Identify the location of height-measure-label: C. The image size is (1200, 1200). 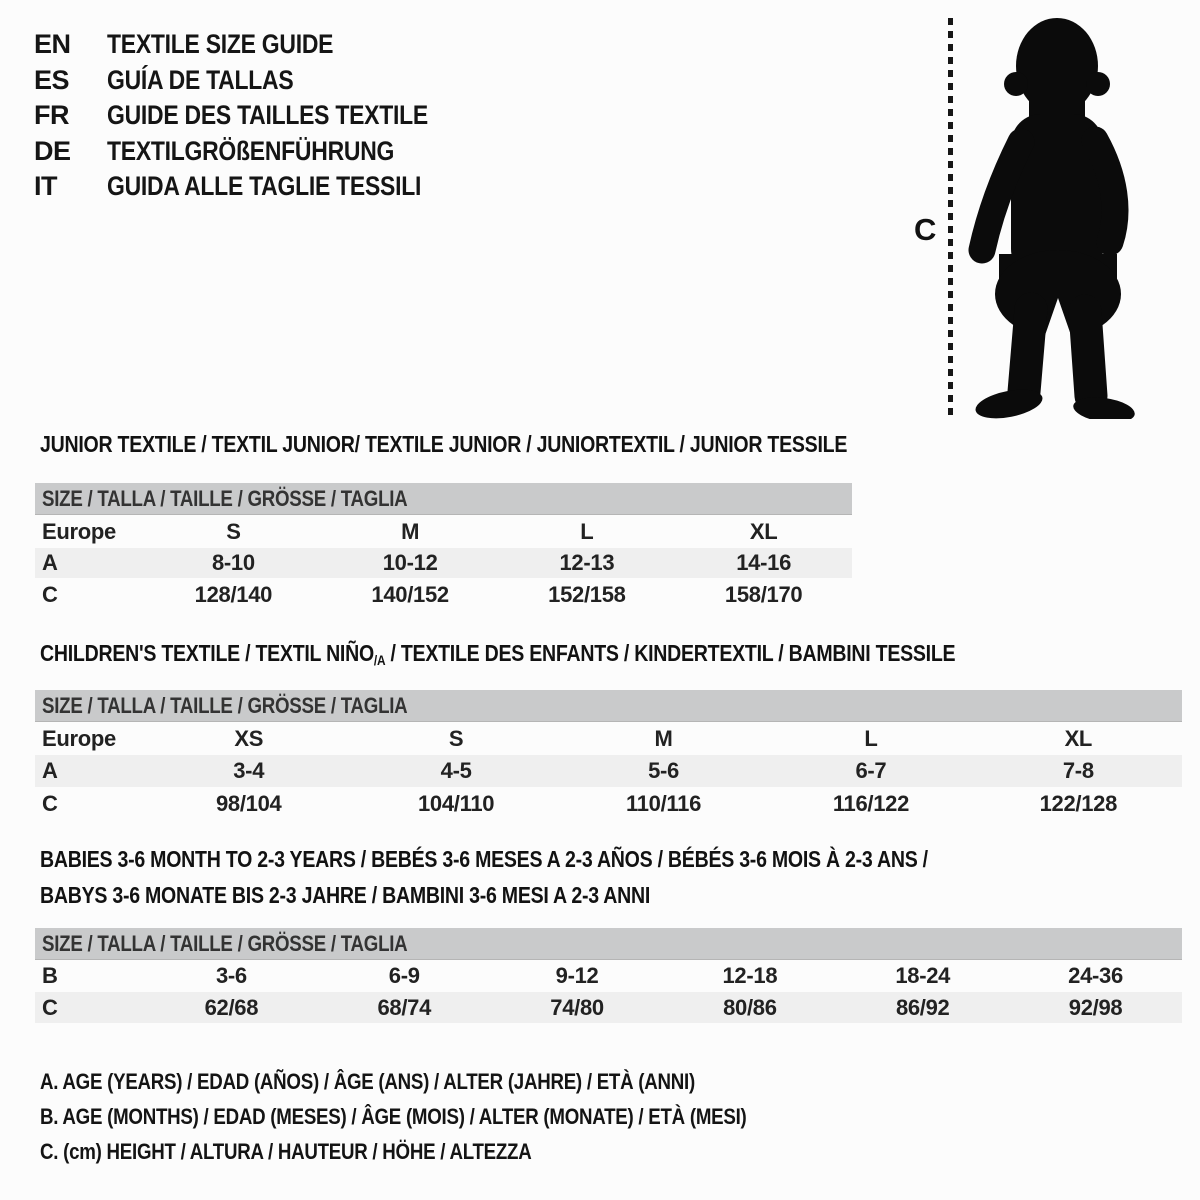
(925, 229).